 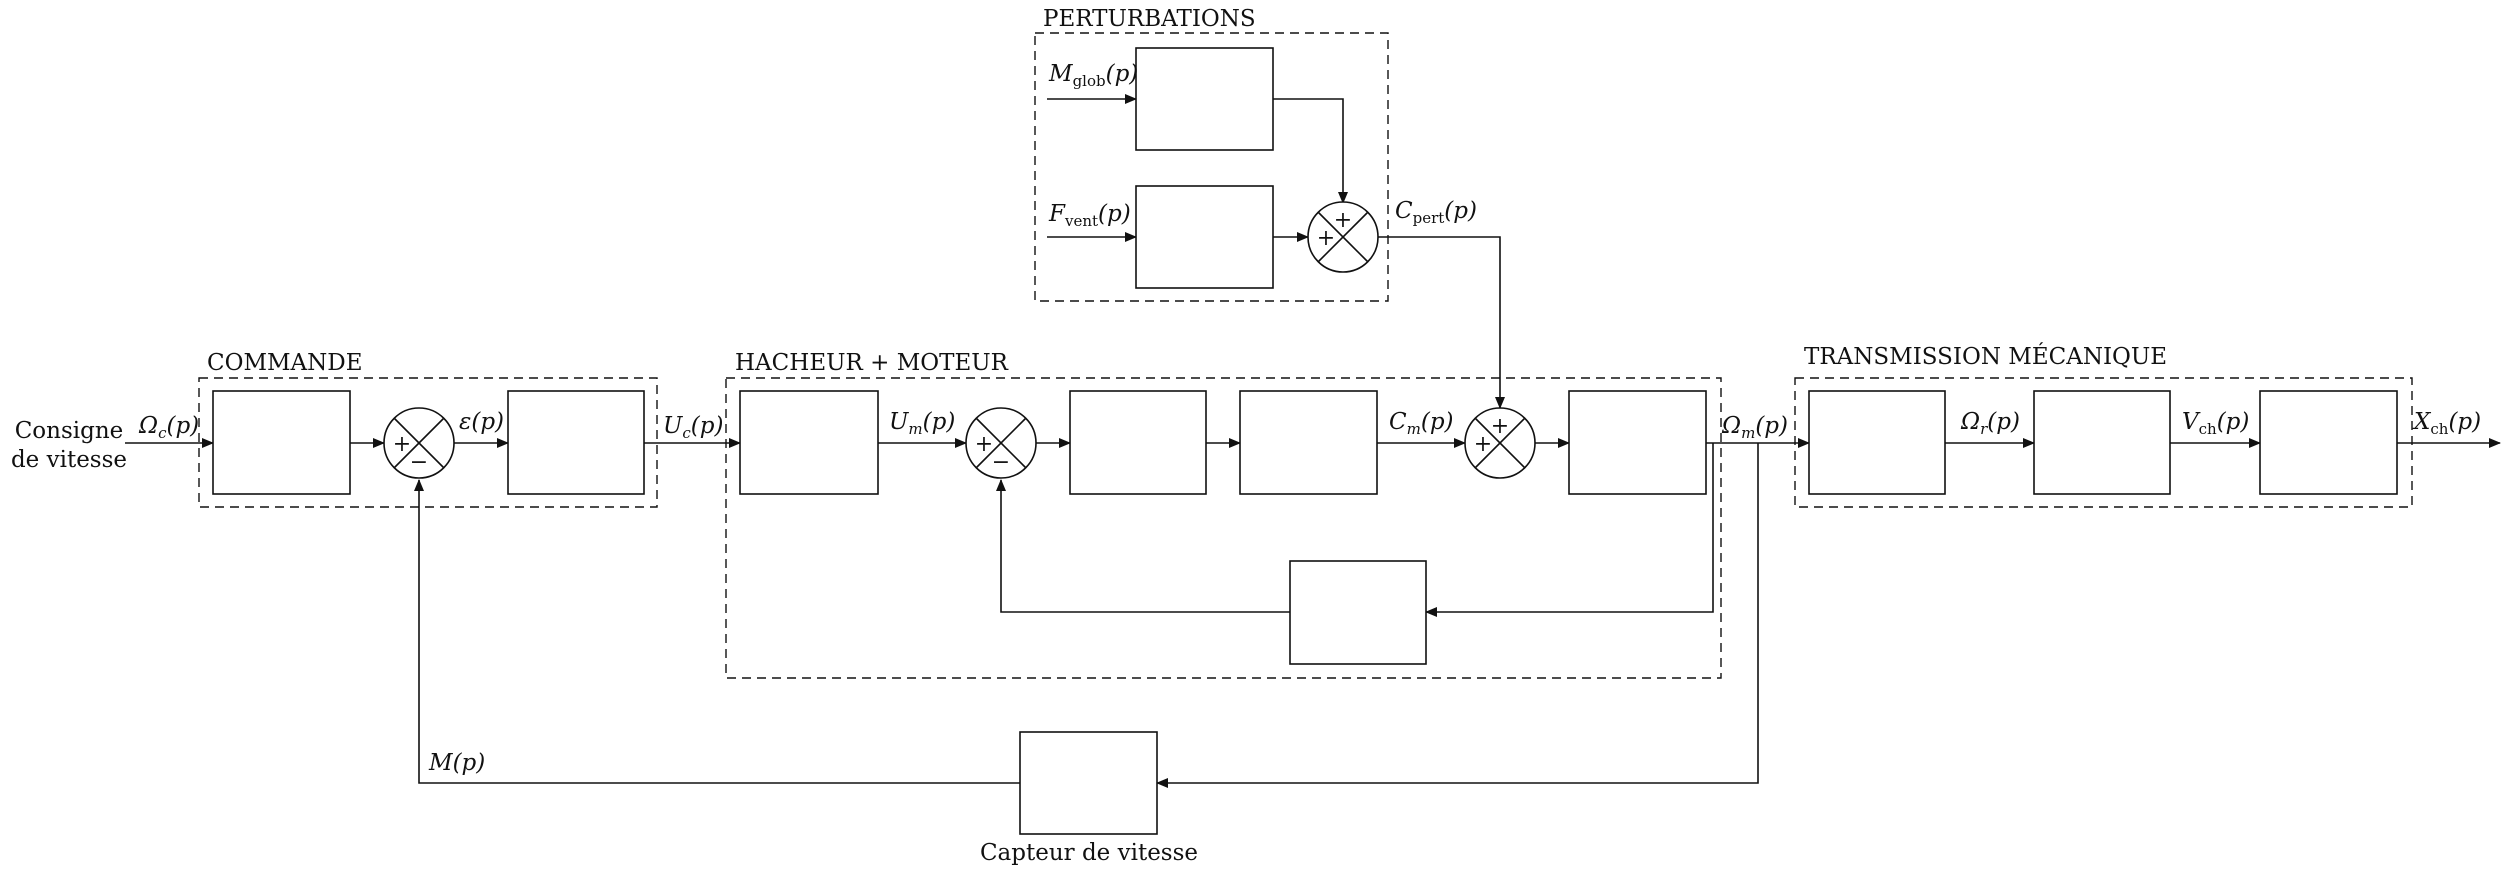 I want to click on summer-4-left-sign: +, so click(x=1326, y=238).